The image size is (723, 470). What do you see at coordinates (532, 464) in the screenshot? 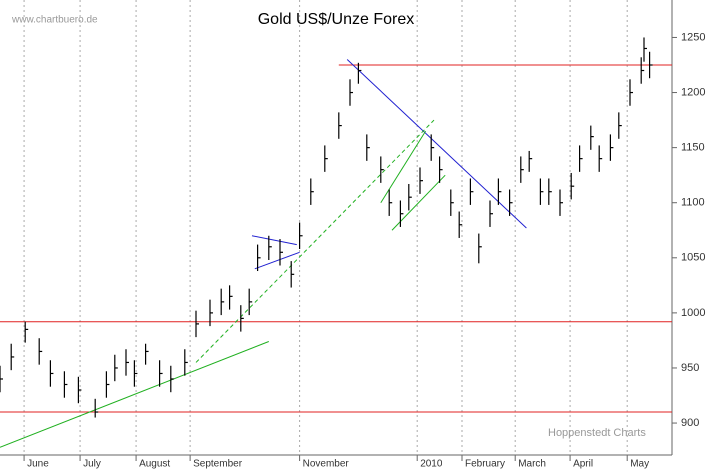
I see `x-tick-label: March` at bounding box center [532, 464].